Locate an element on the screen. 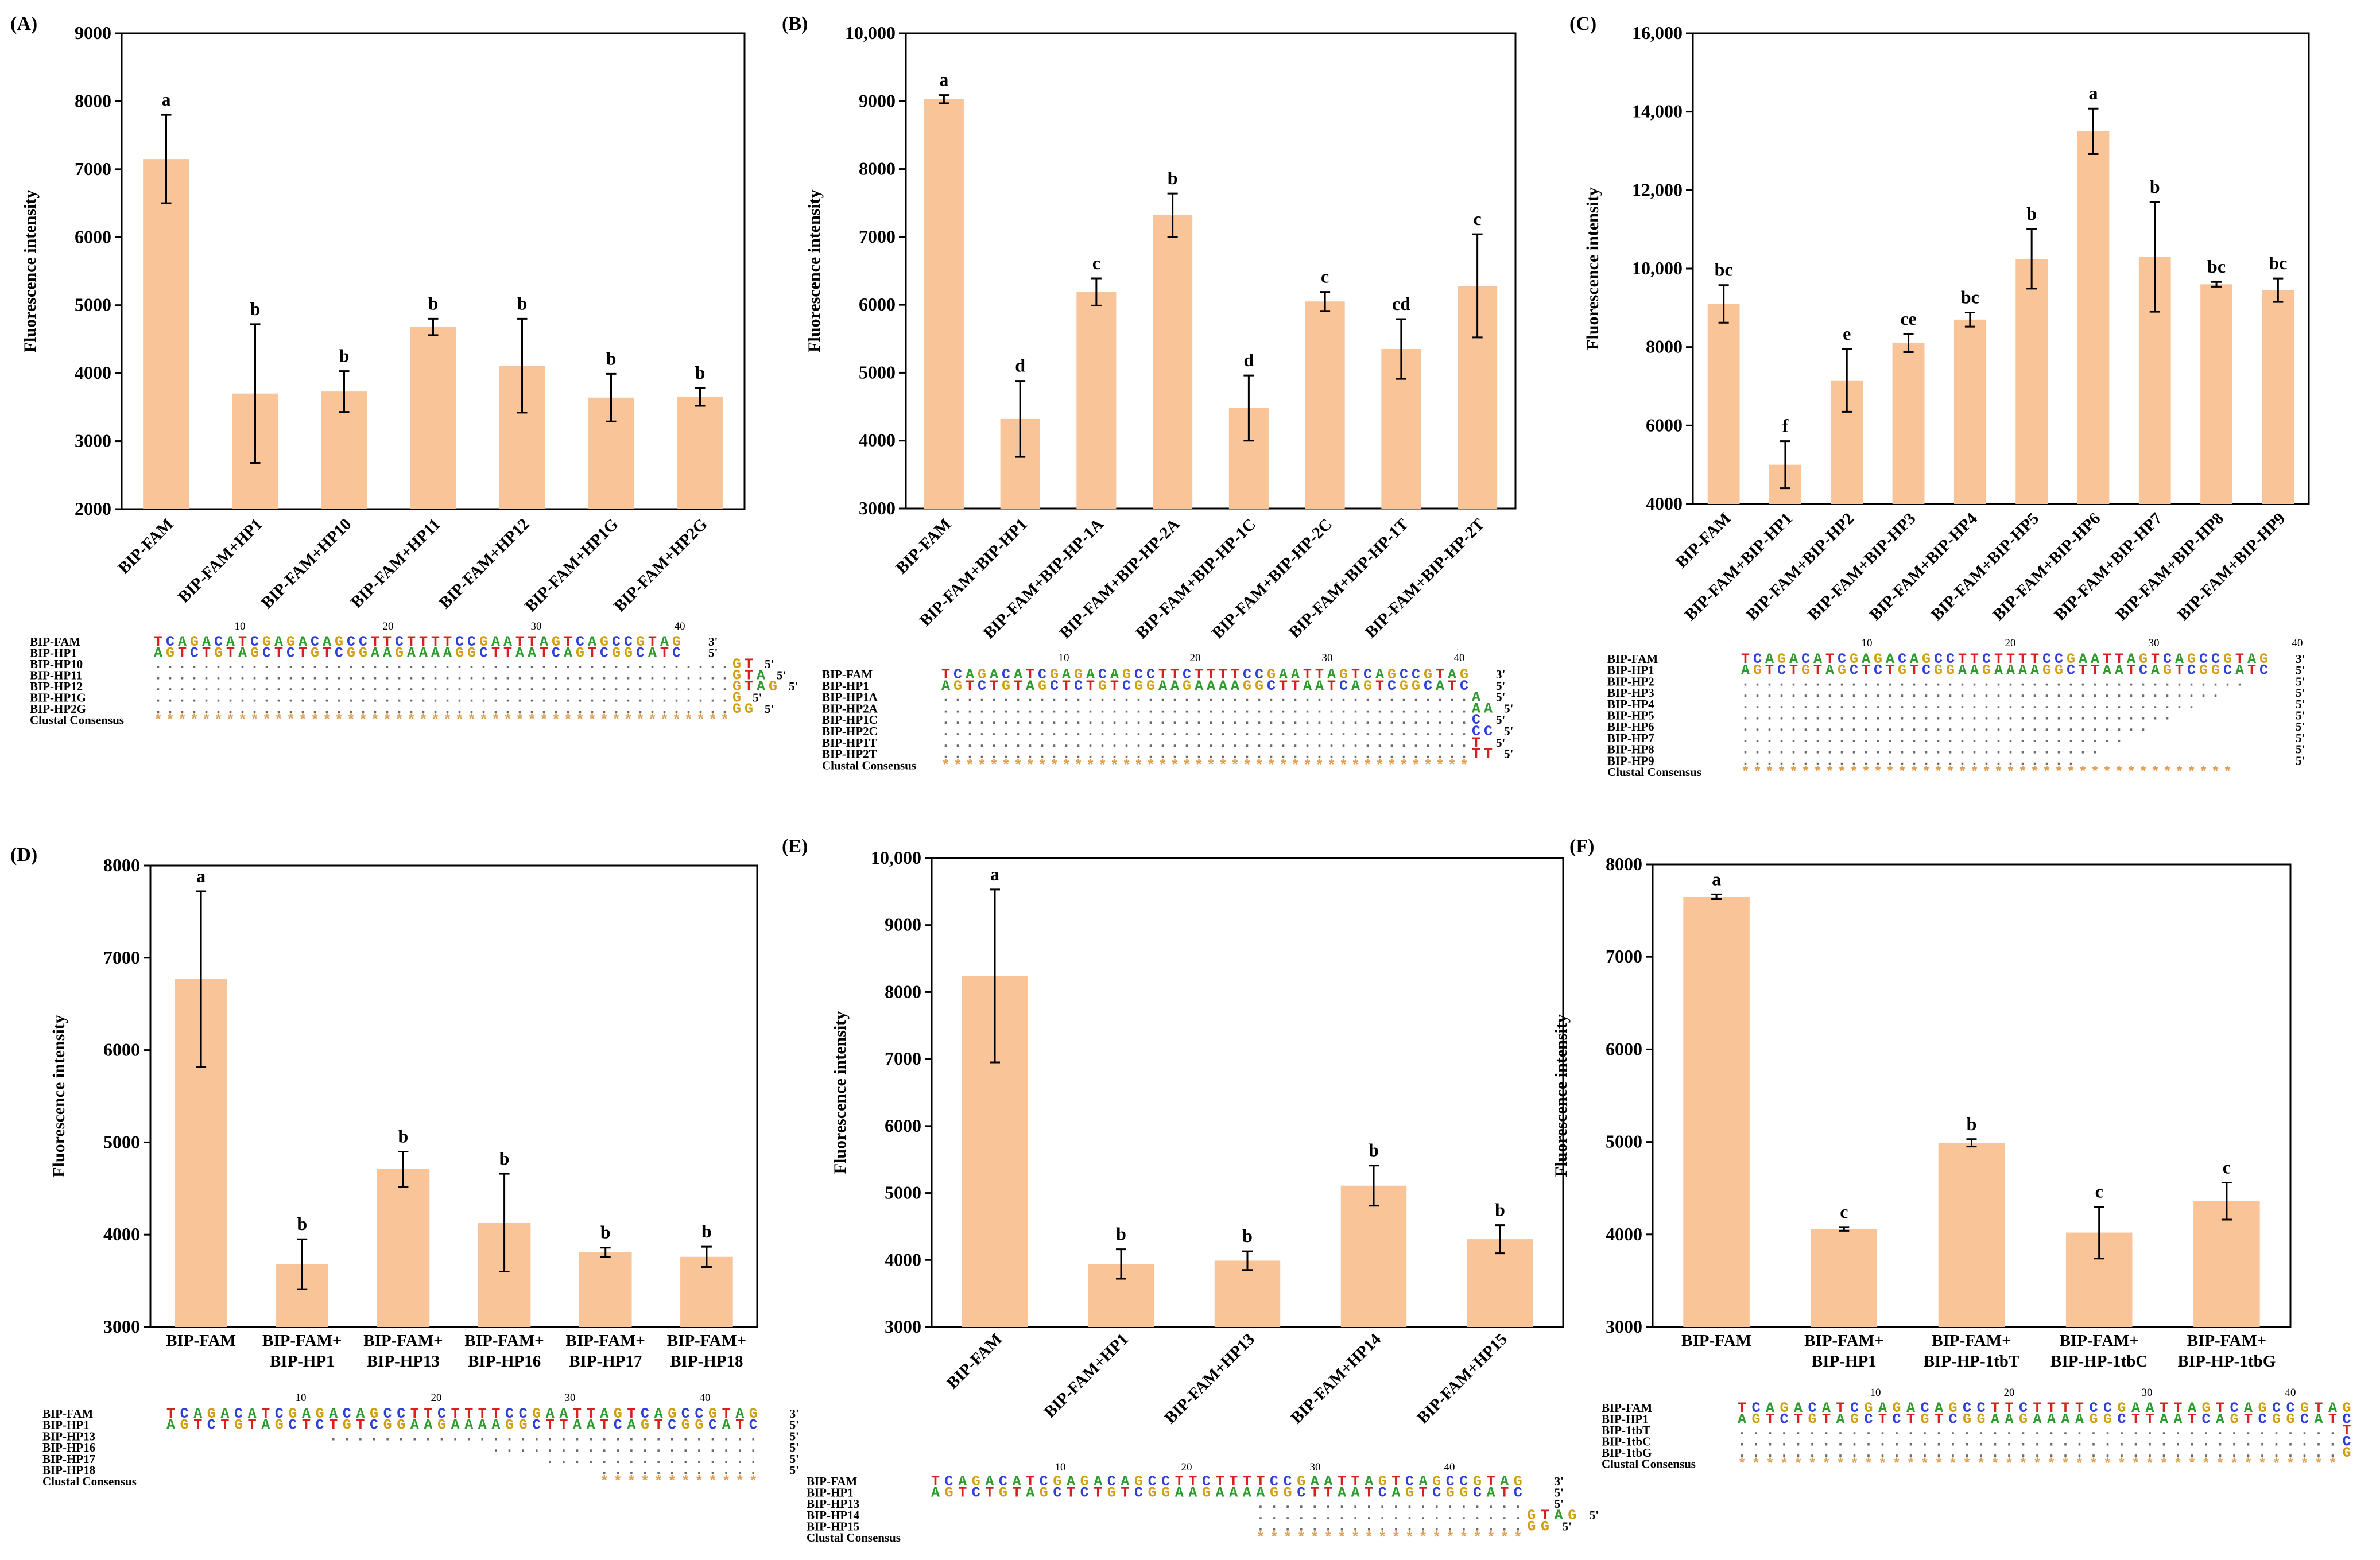  plot-frame is located at coordinates (1211, 271).